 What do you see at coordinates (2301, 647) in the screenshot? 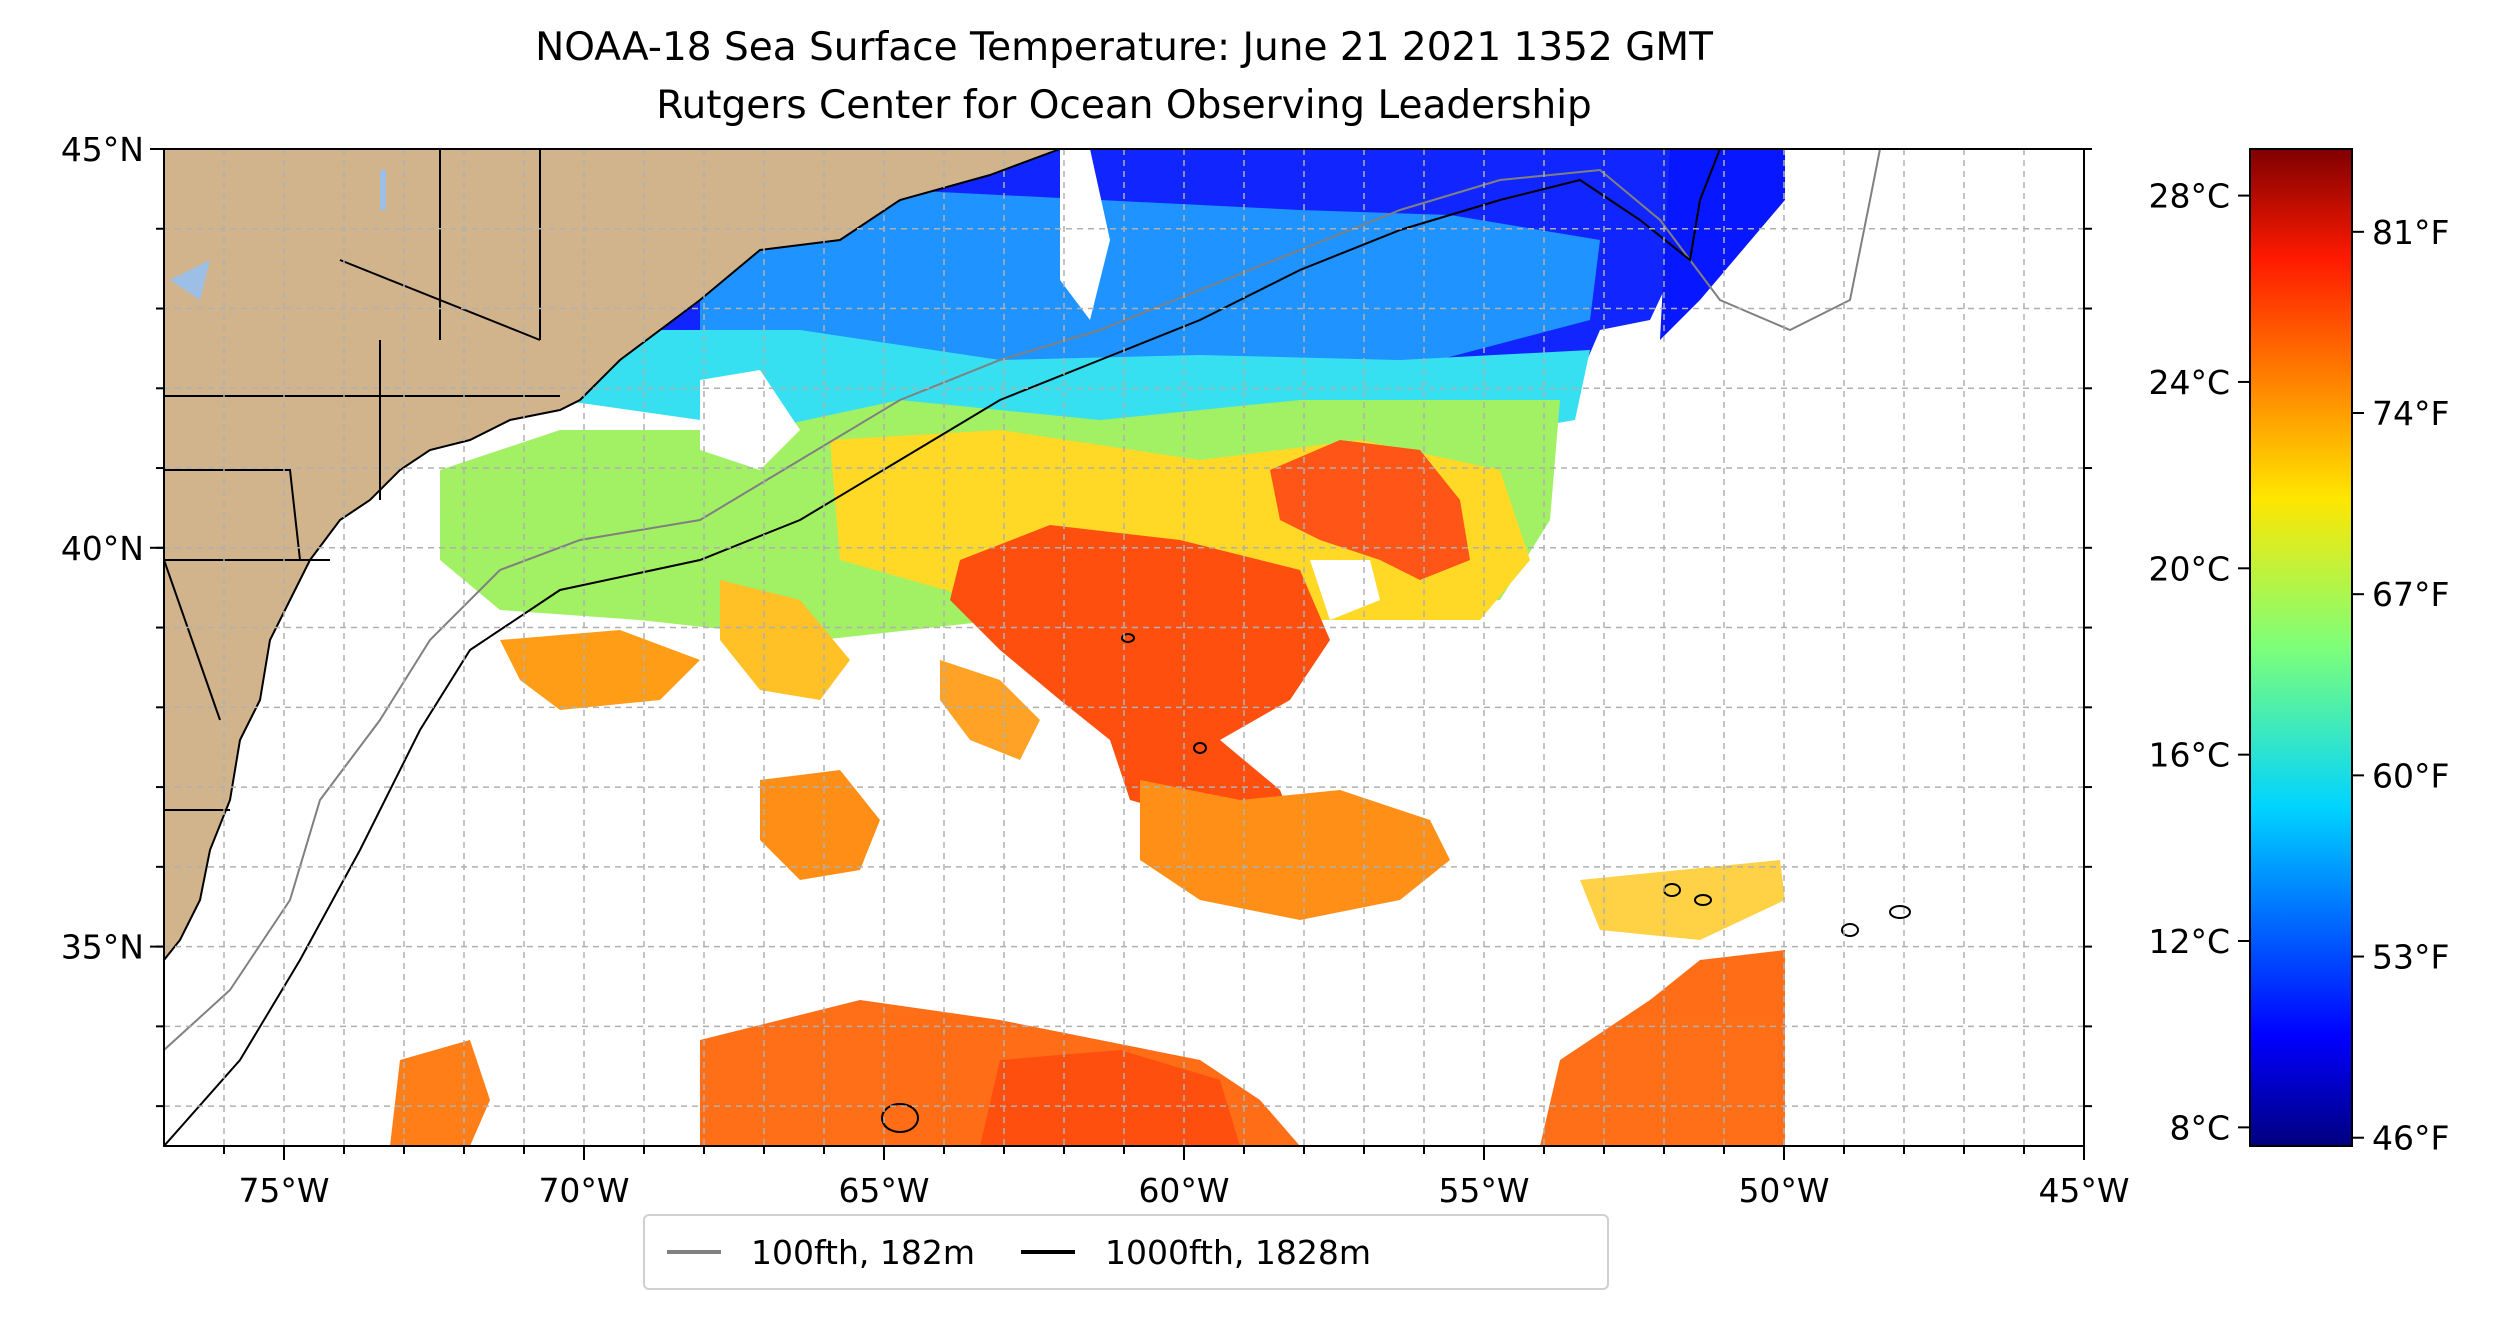
I see `colorbar` at bounding box center [2301, 647].